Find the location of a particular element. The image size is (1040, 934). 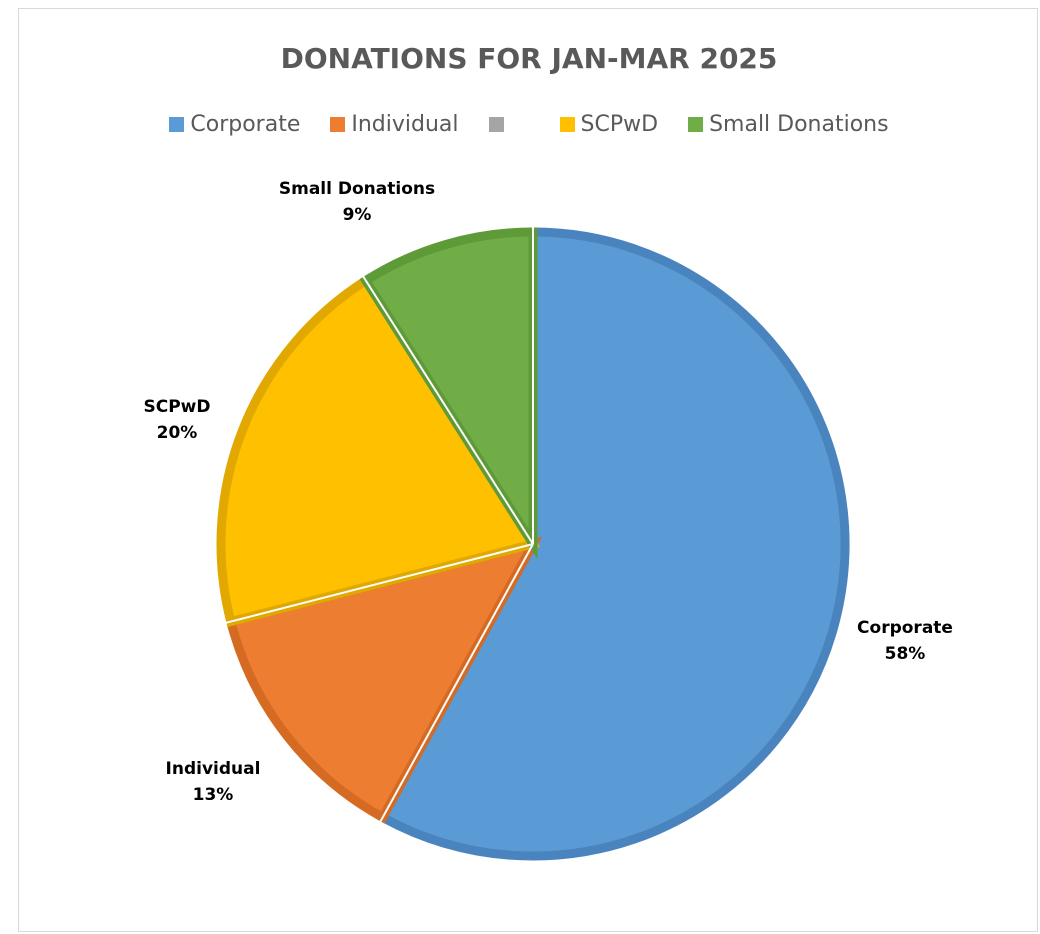

legend-label: Individual is located at coordinates (405, 124).